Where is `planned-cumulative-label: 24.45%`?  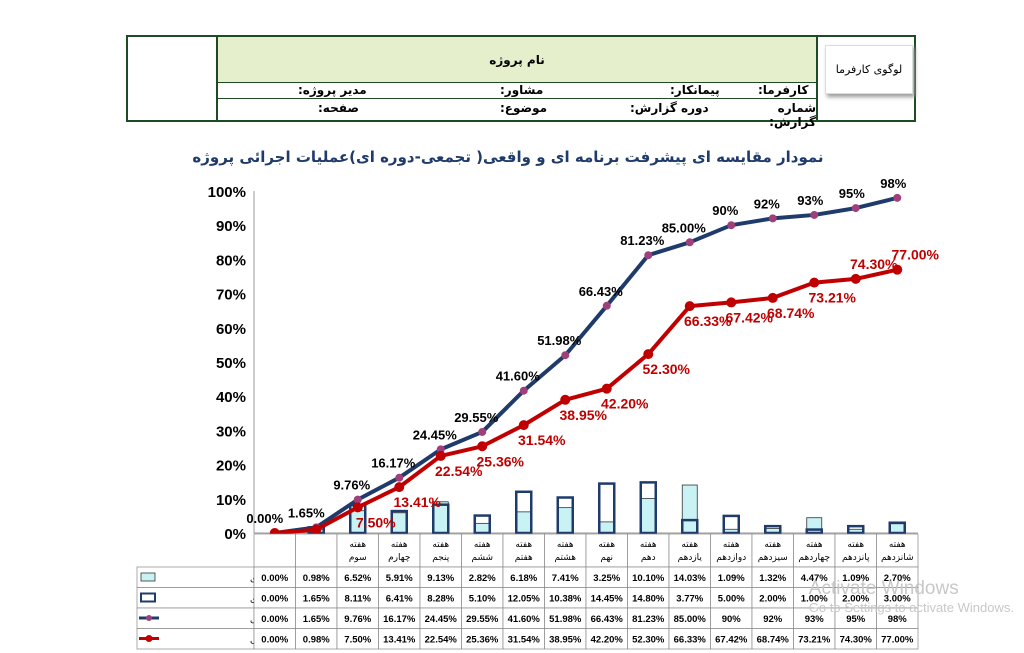
planned-cumulative-label: 24.45% is located at coordinates (435, 434).